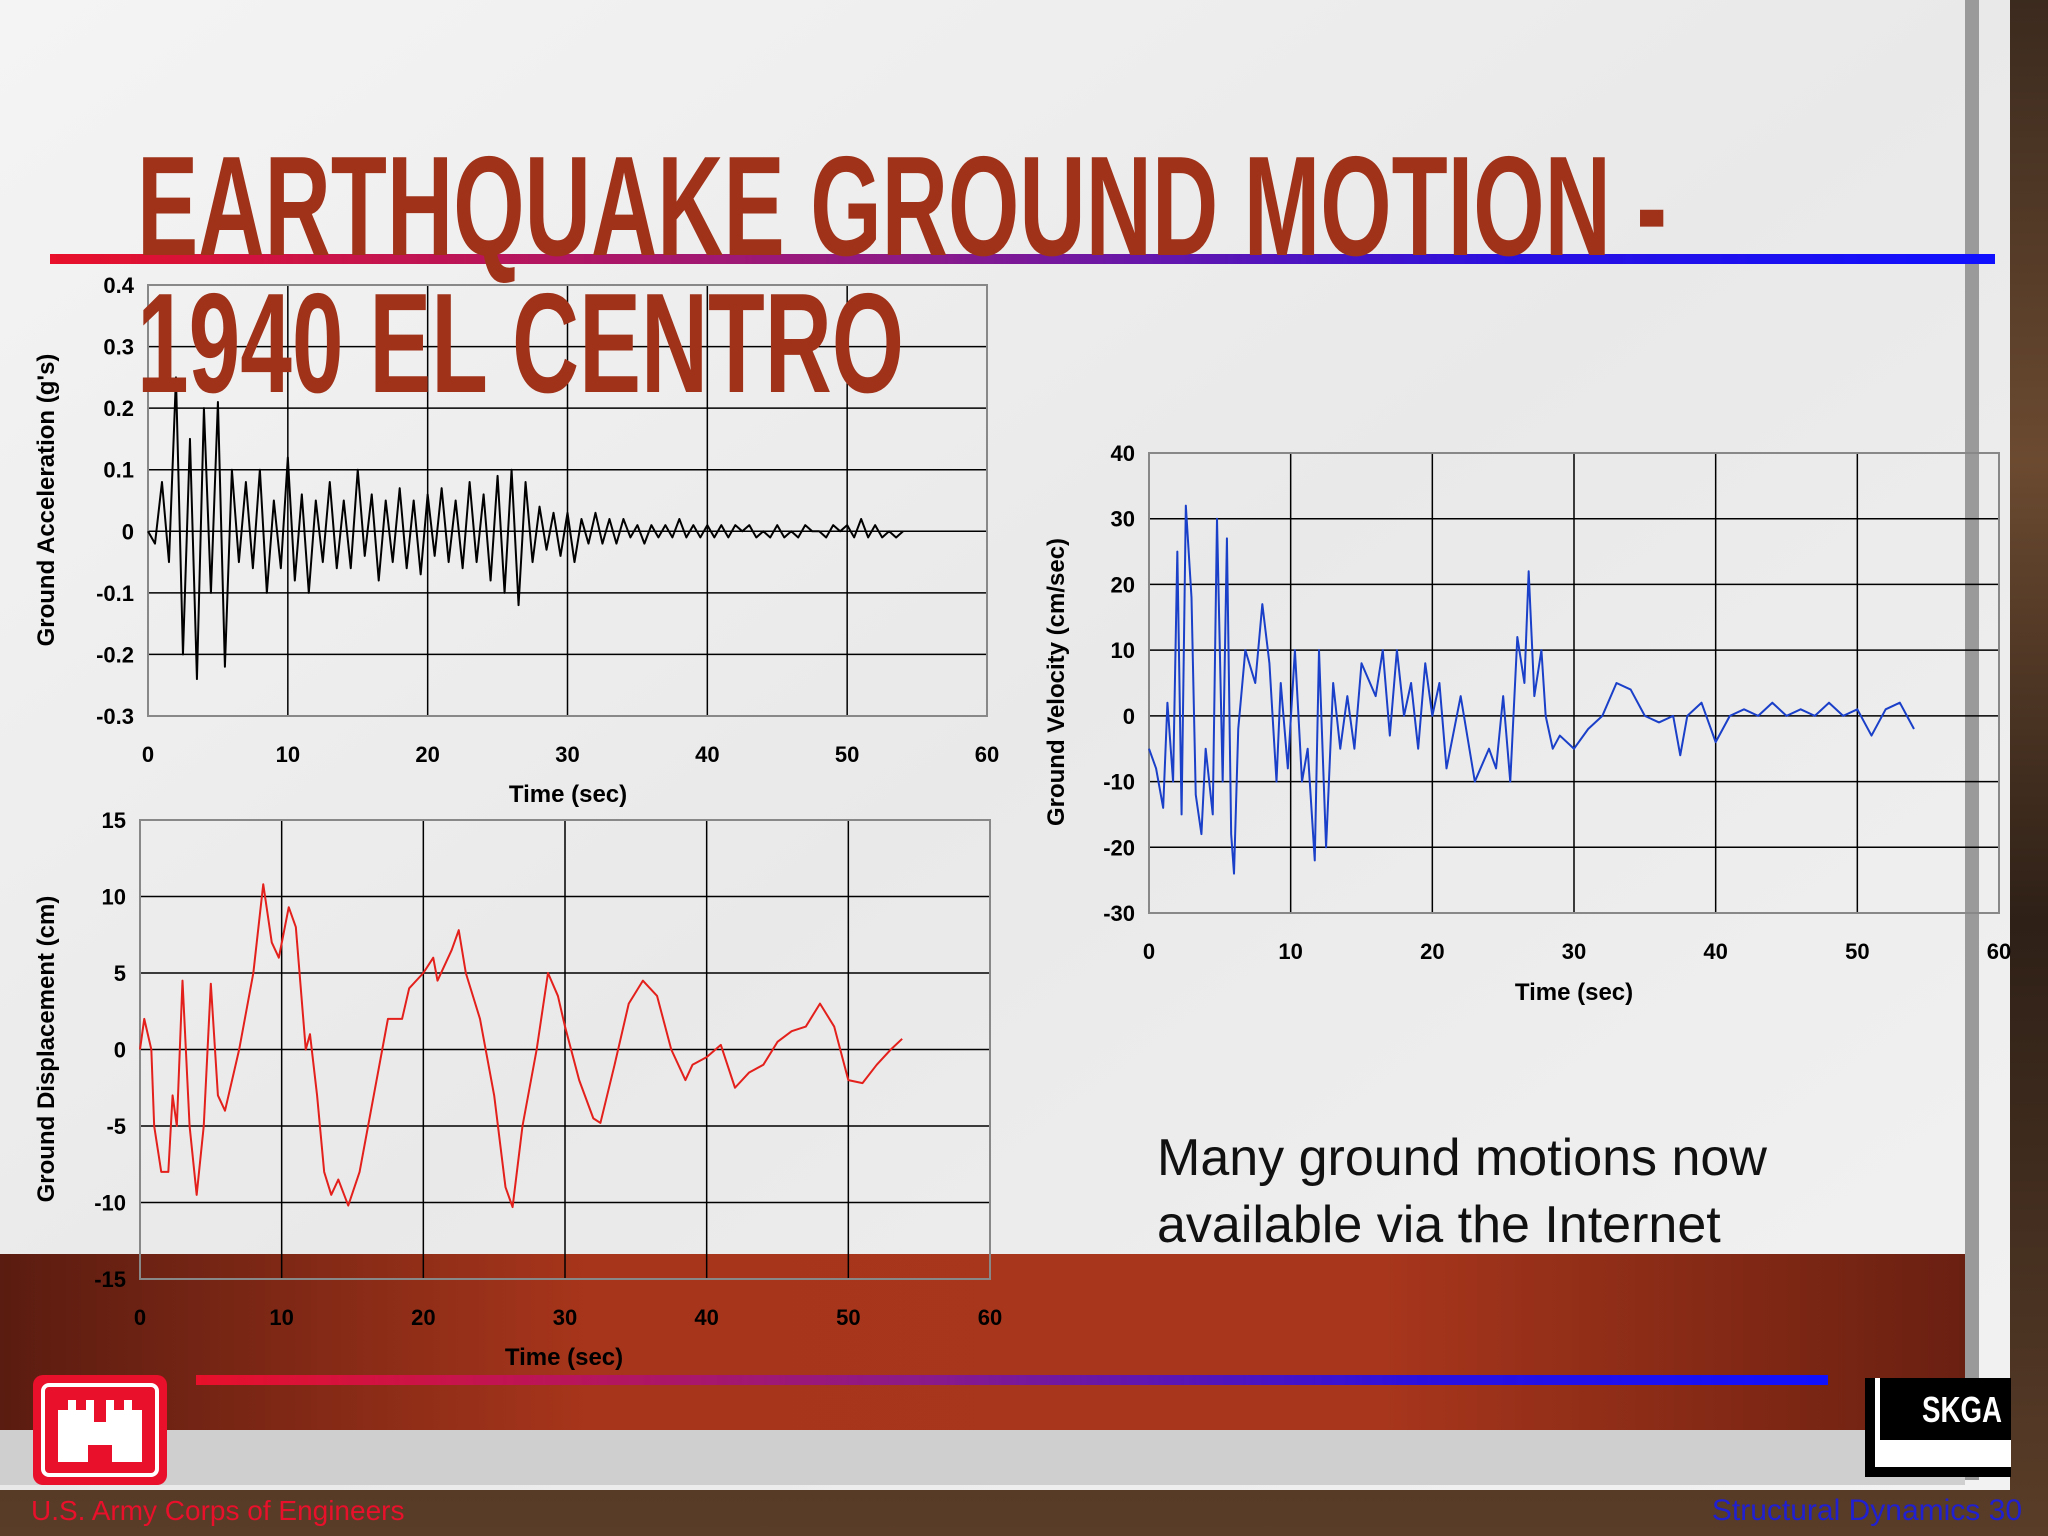 Image resolution: width=2048 pixels, height=1536 pixels. What do you see at coordinates (1123, 453) in the screenshot?
I see `y-tick-label: 40` at bounding box center [1123, 453].